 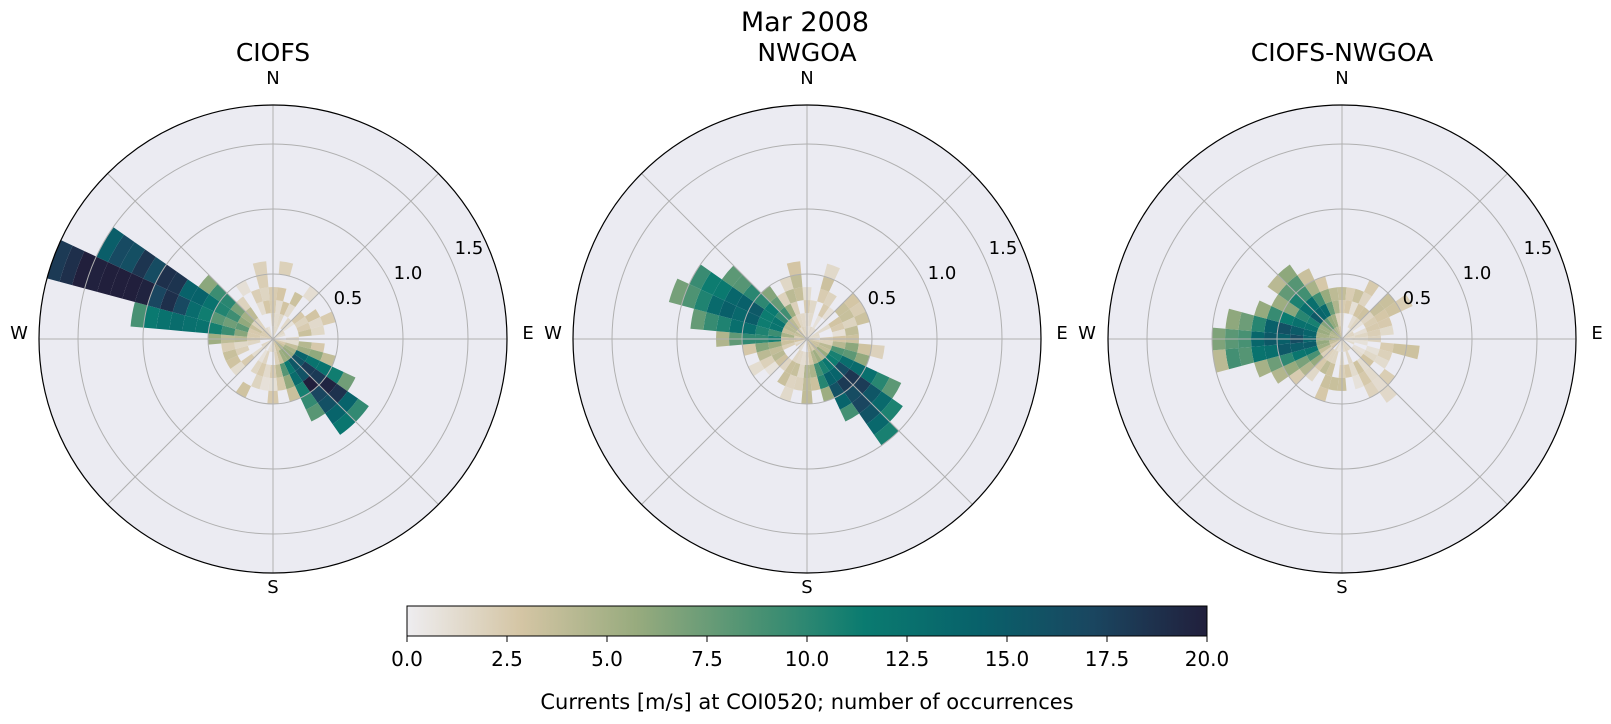 What do you see at coordinates (1061, 333) in the screenshot?
I see `compass-label-e: E` at bounding box center [1061, 333].